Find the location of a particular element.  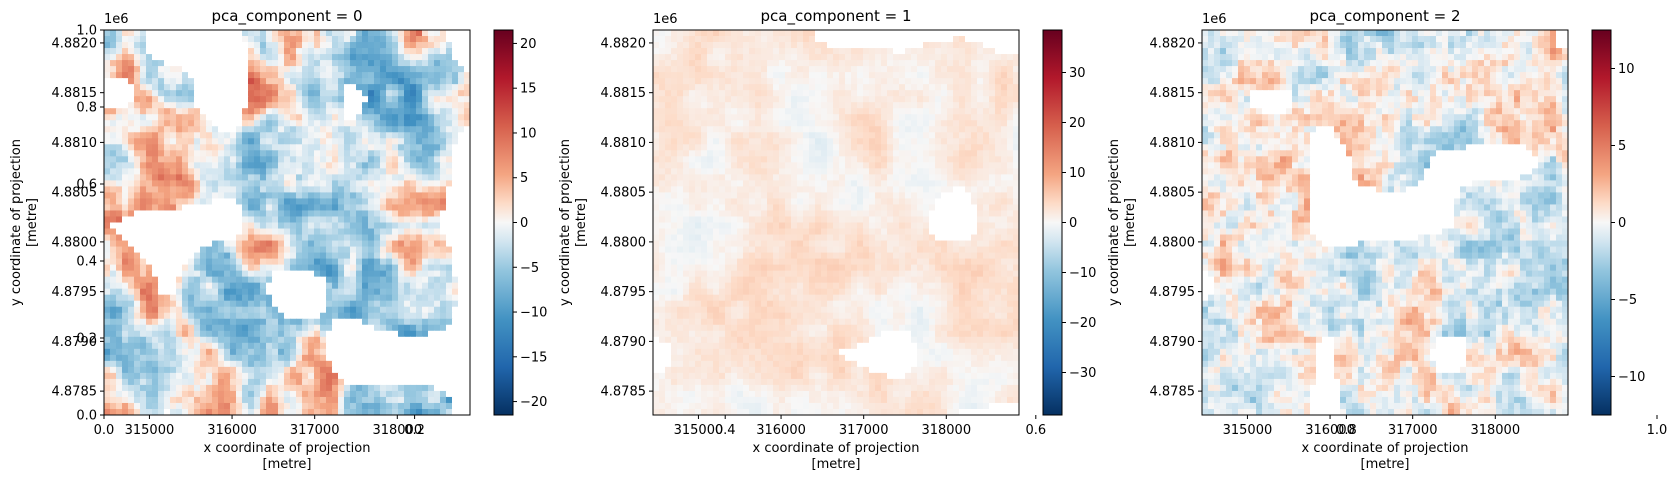

colorbar: −20 −15 −10 −5 0 5 10 15 20 is located at coordinates (520, 222).